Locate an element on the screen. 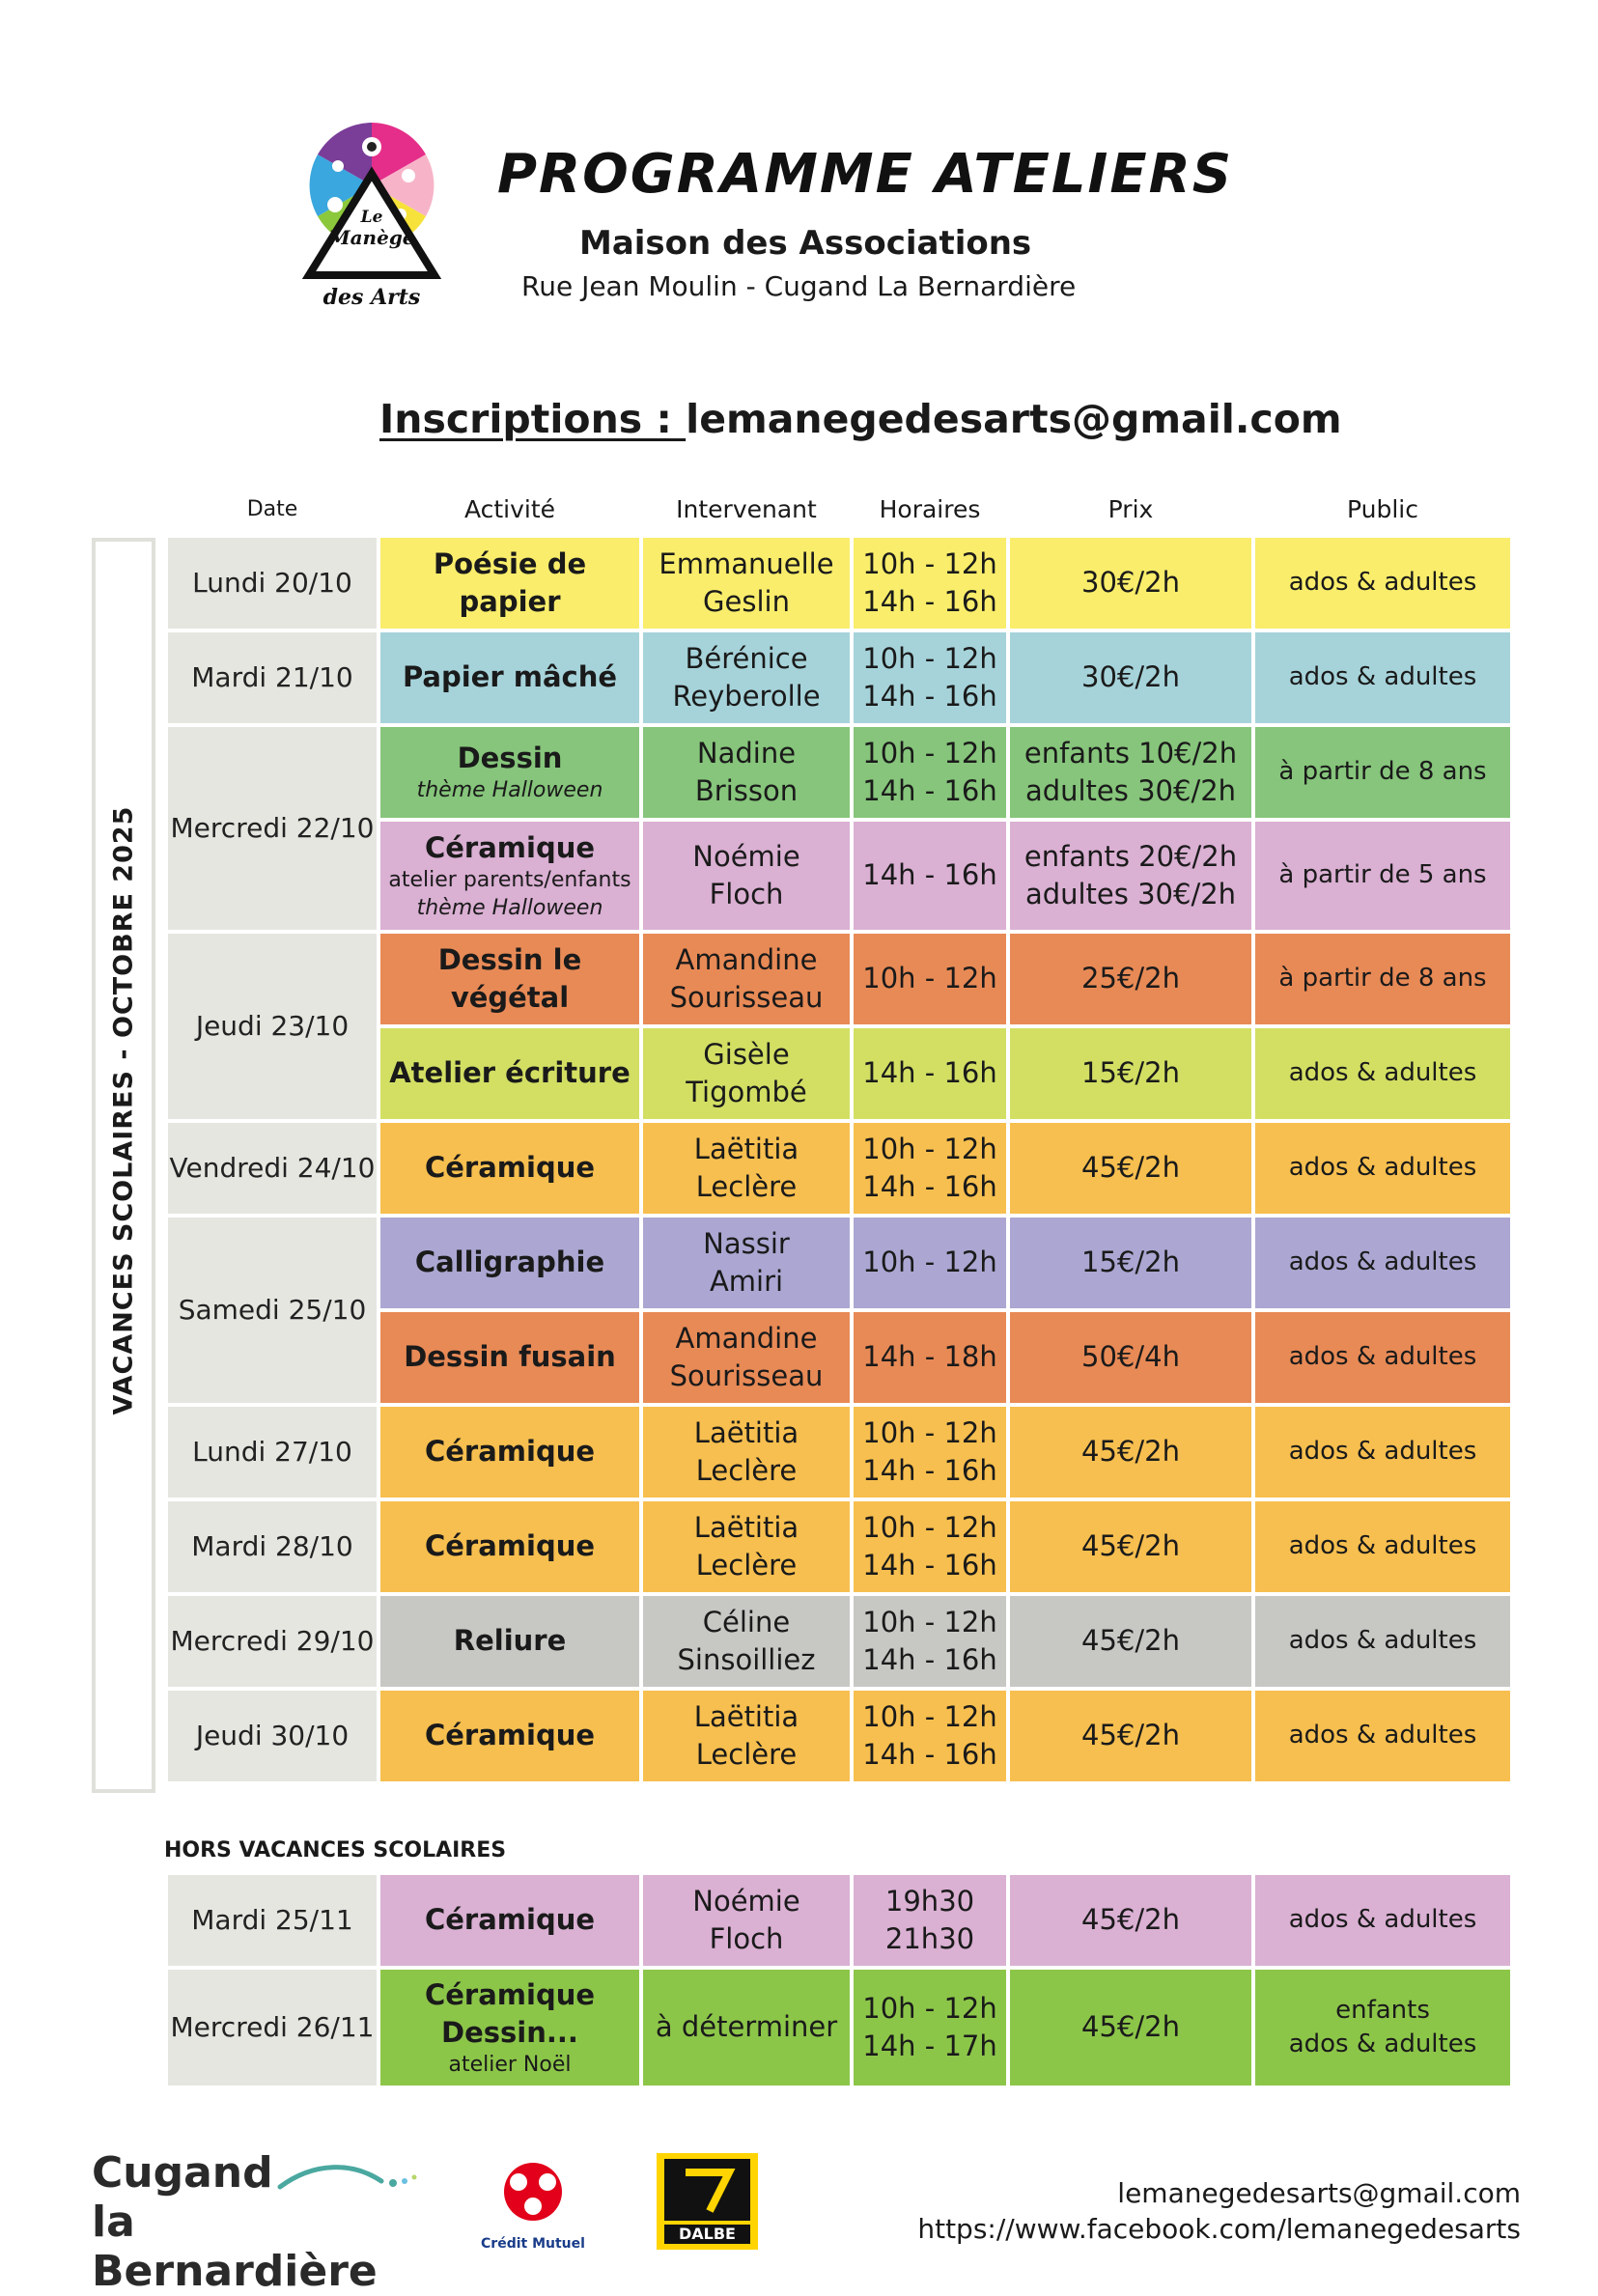 The height and width of the screenshot is (2296, 1598). hours-line: 14h - 17h is located at coordinates (929, 2046).